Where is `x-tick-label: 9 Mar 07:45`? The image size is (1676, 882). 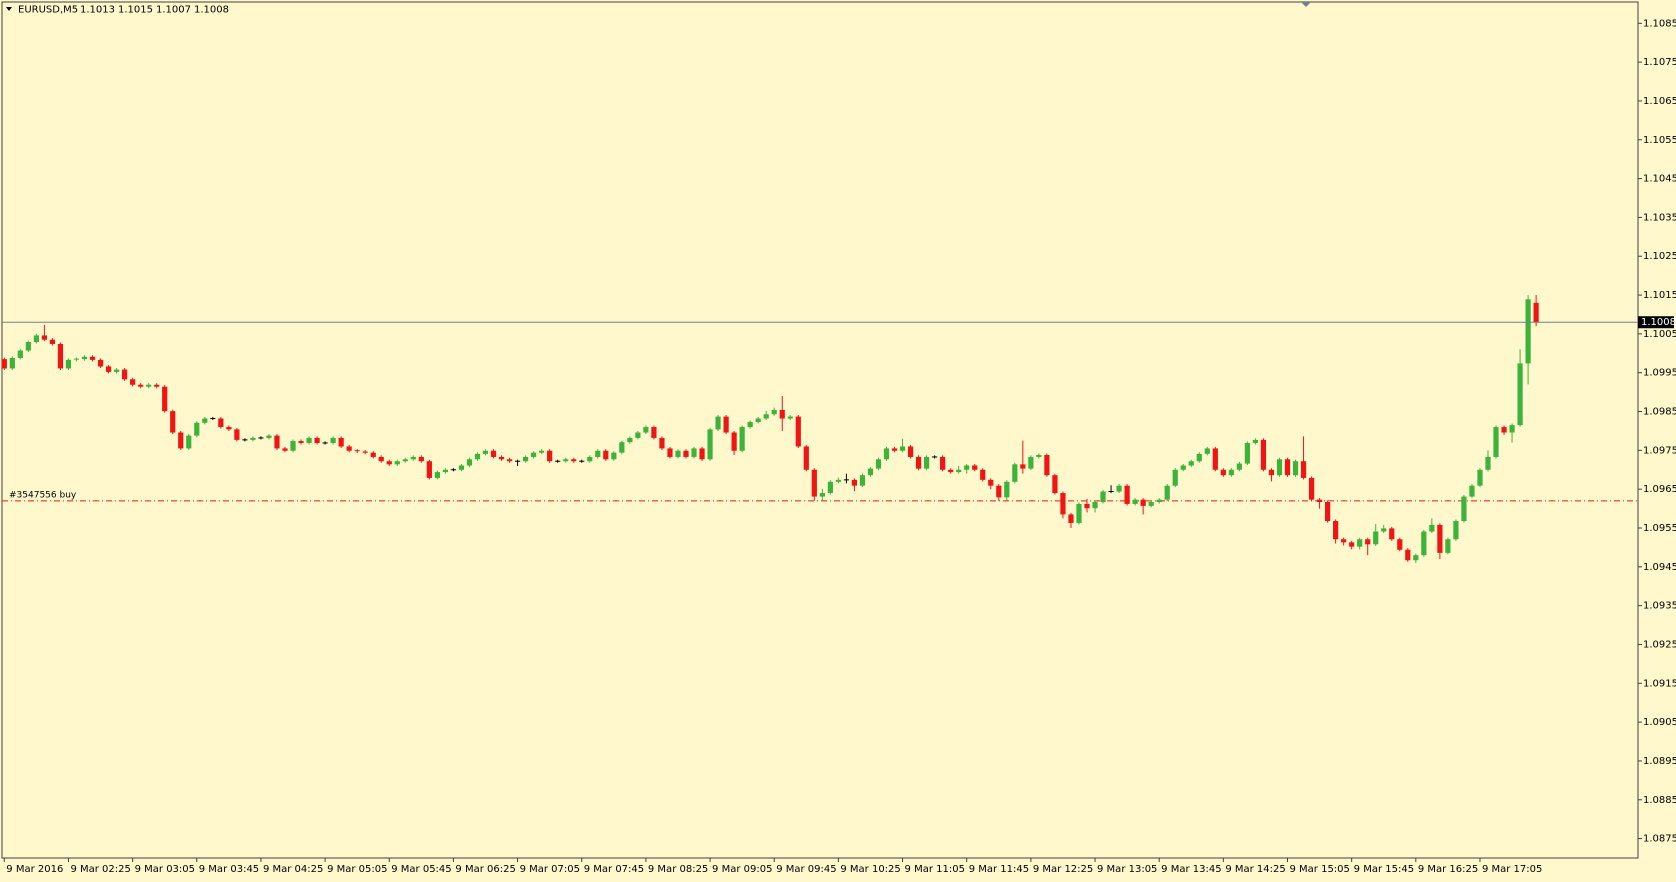
x-tick-label: 9 Mar 07:45 is located at coordinates (614, 869).